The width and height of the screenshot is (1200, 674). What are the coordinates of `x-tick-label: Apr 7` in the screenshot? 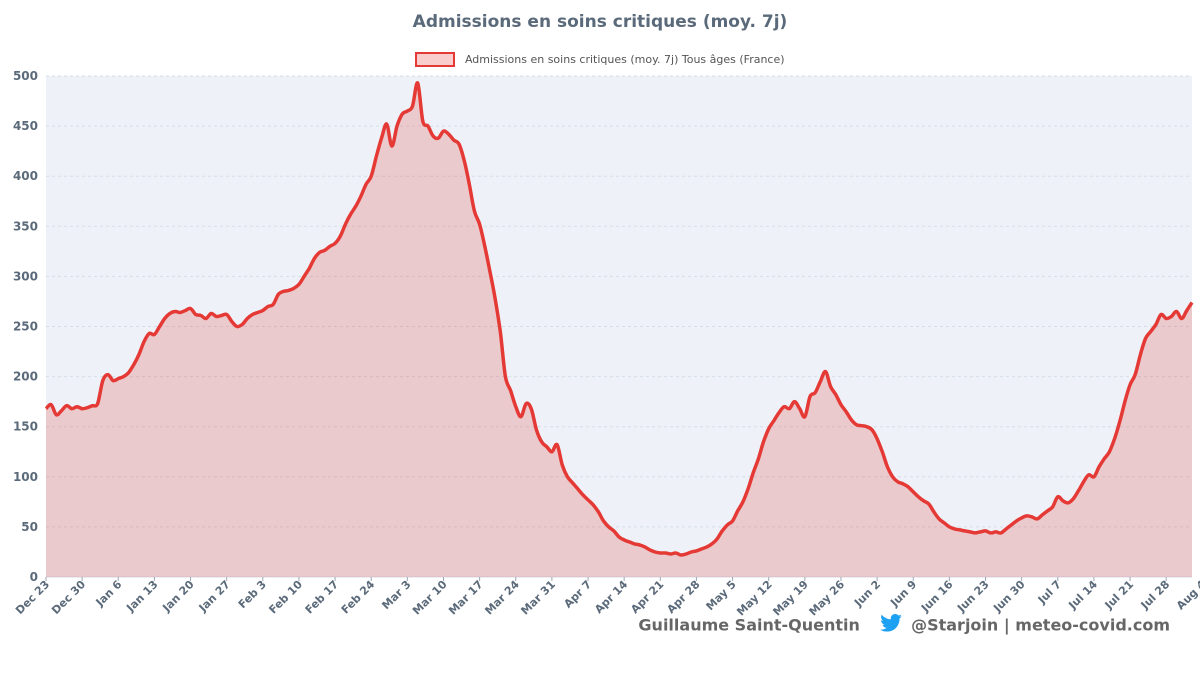 It's located at (577, 594).